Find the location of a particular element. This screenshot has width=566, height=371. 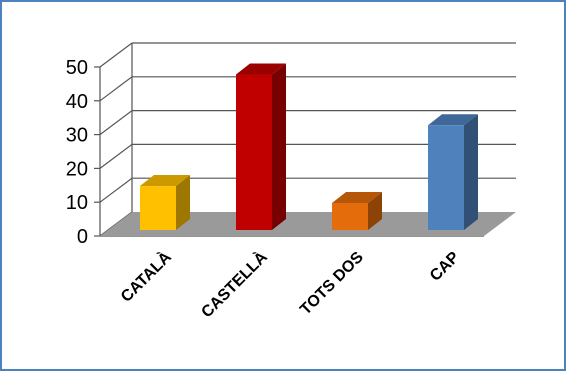

y-tick-label: 20 is located at coordinates (77, 169).